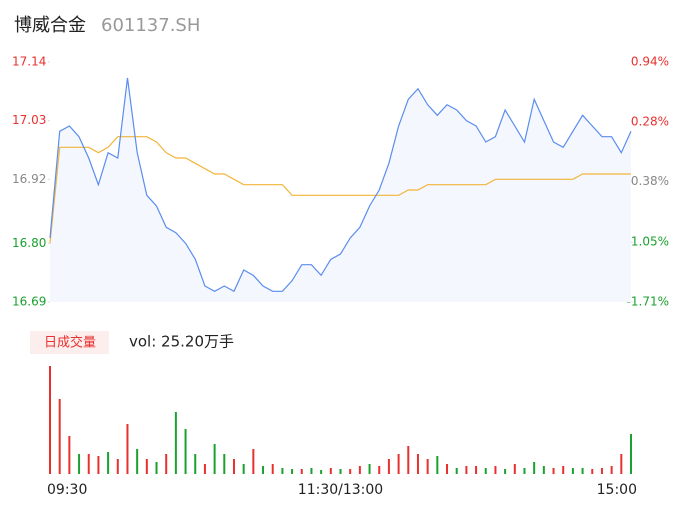  Describe the element at coordinates (29, 62) in the screenshot. I see `y-tick-label: 17.14` at that location.